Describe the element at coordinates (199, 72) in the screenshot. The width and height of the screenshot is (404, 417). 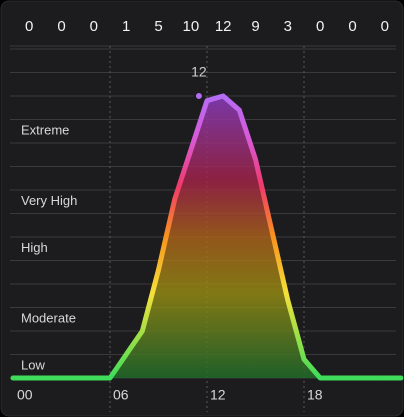
I see `peak-label: 12` at that location.